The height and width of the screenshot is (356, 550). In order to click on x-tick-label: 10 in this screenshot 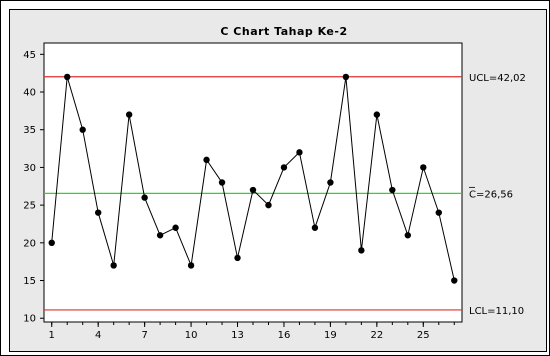, I will do `click(191, 335)`.